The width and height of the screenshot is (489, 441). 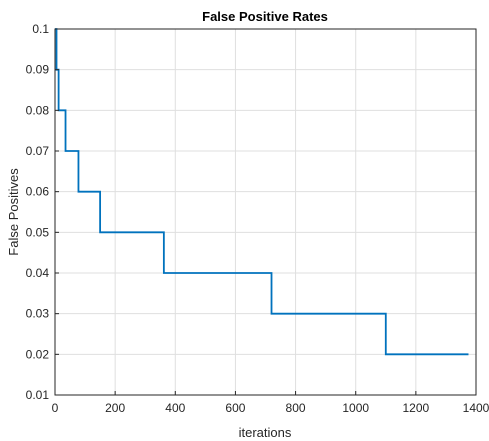 What do you see at coordinates (175, 408) in the screenshot?
I see `x-tick-label: 400` at bounding box center [175, 408].